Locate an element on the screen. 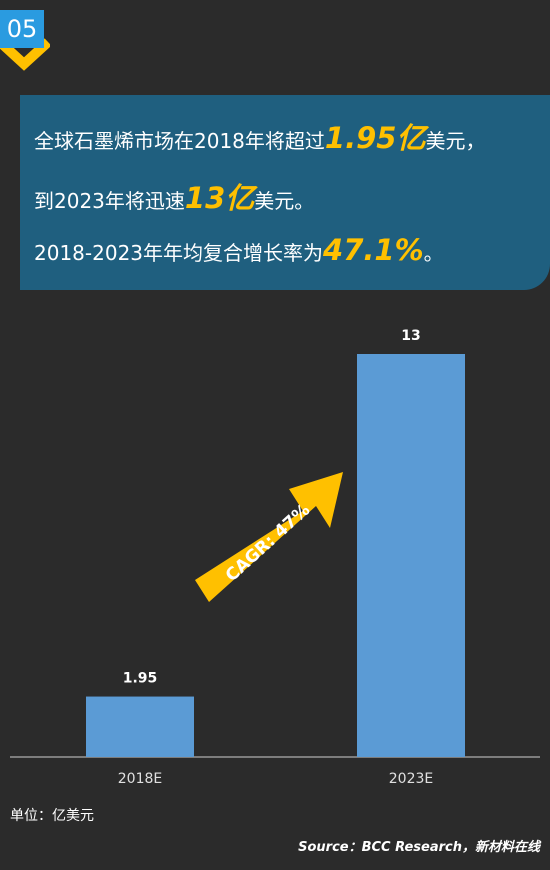 This screenshot has width=550, height=870. headline-text: 到2023年将迅速 is located at coordinates (109, 201).